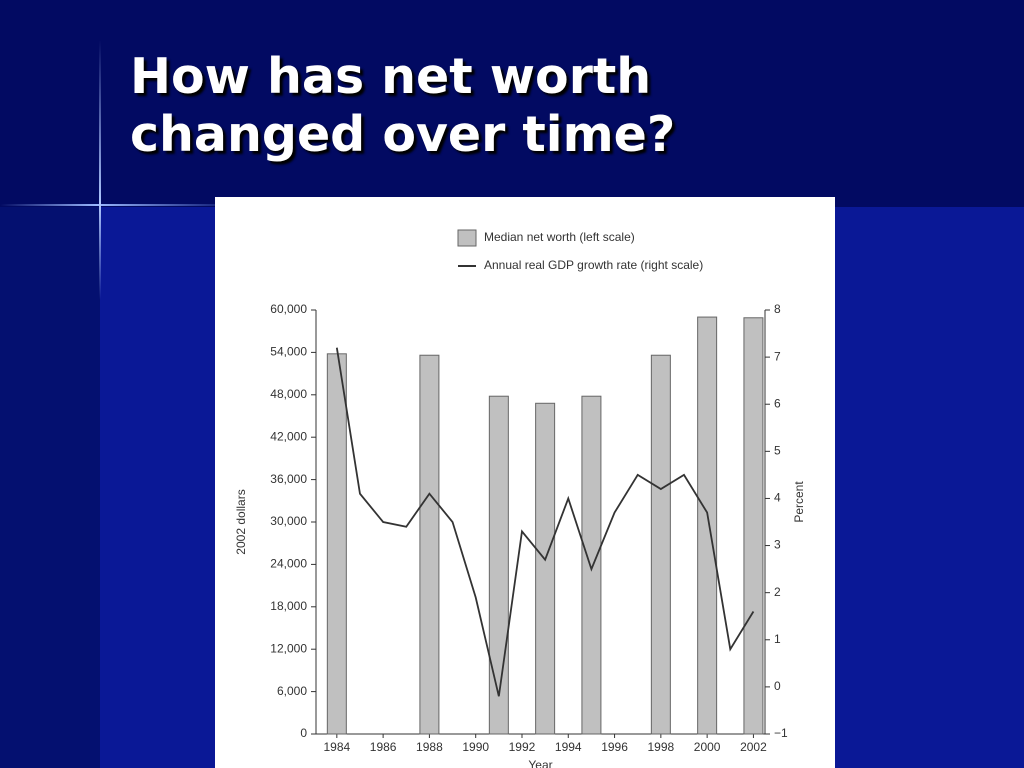 This screenshot has height=768, width=1024. What do you see at coordinates (777, 403) in the screenshot?
I see `y2-tick-label: 6` at bounding box center [777, 403].